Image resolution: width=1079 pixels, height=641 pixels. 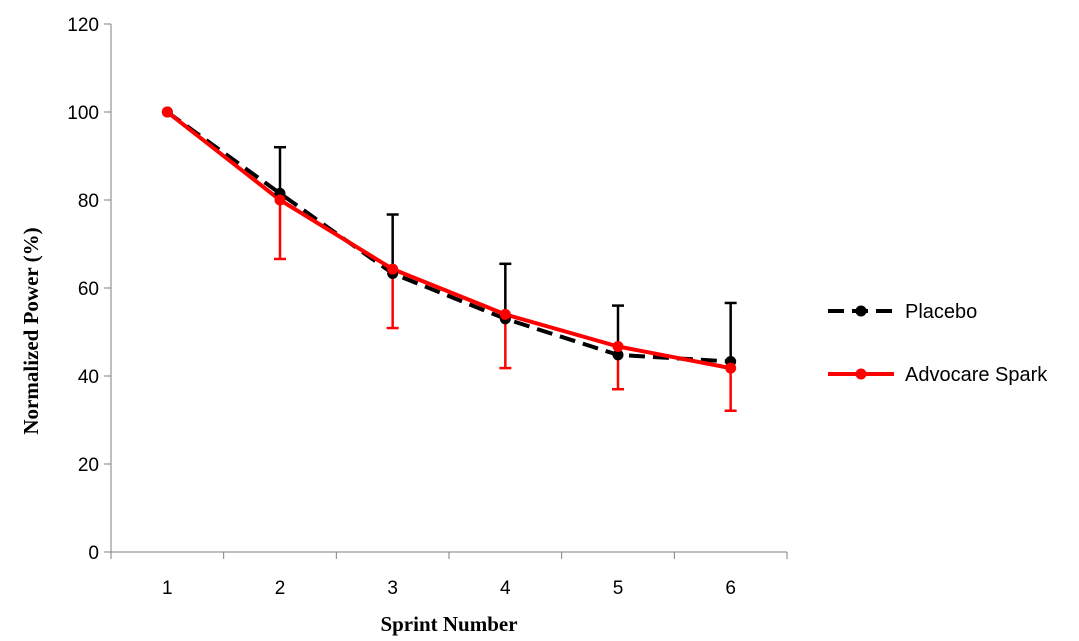 I want to click on y-axis-ticks: 0 20 40 60 80 100 120, so click(x=89, y=289).